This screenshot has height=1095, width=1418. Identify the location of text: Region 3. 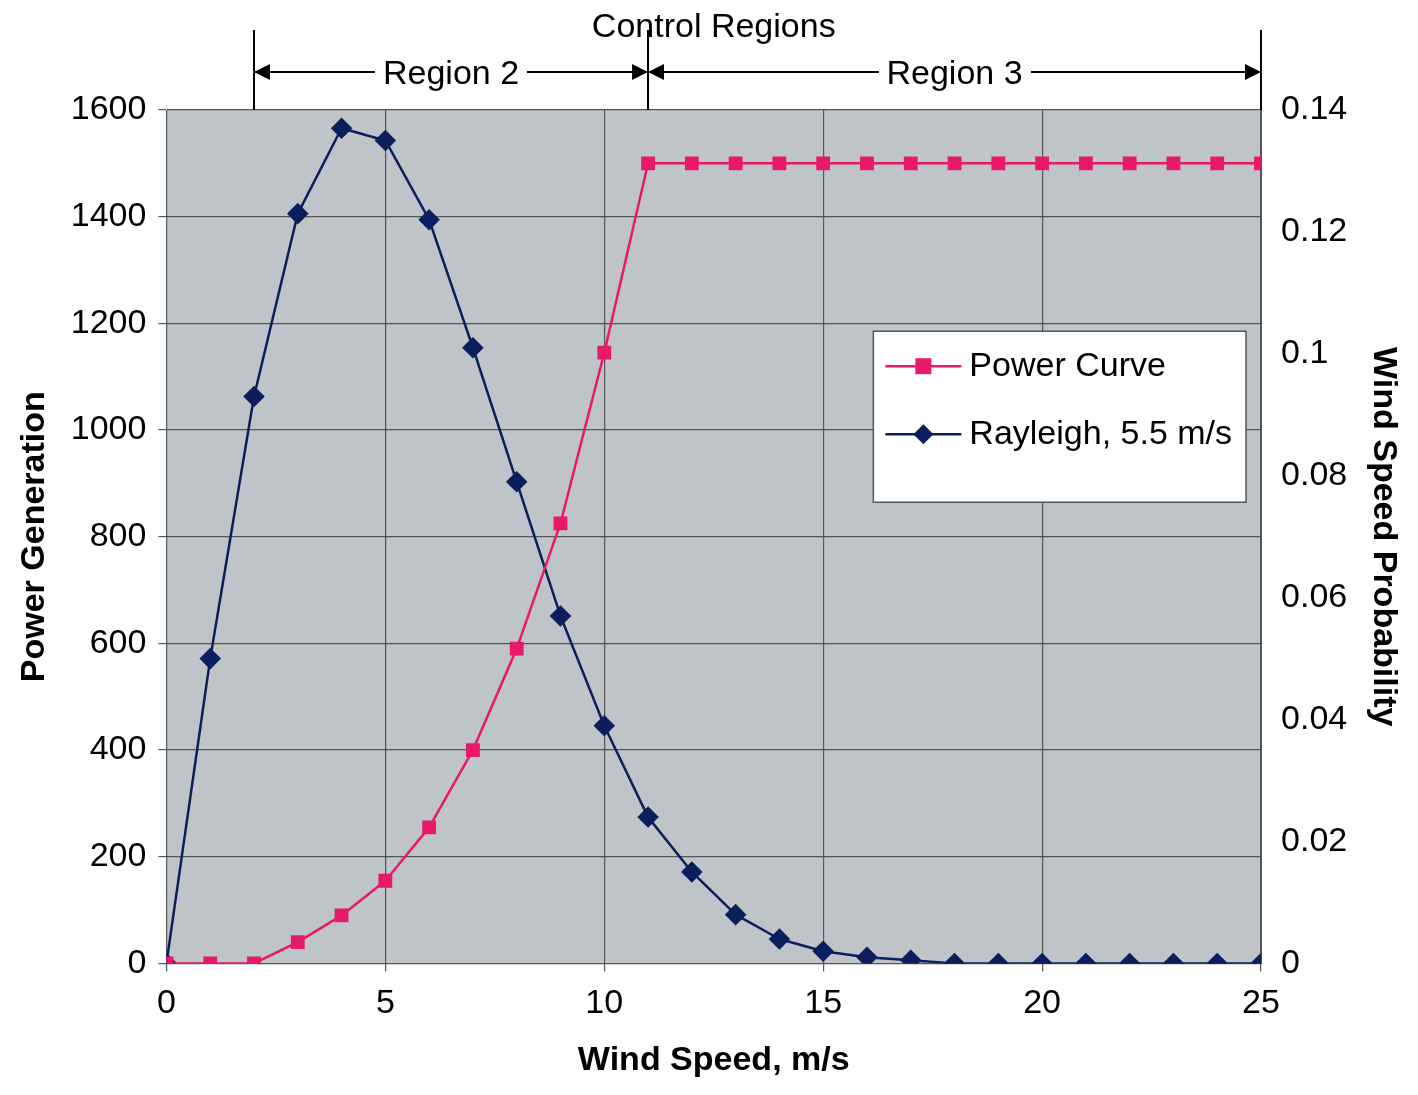
(954, 72).